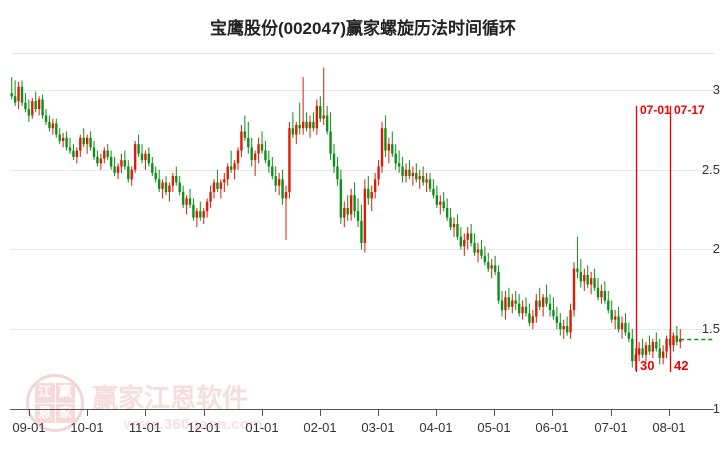  Describe the element at coordinates (494, 427) in the screenshot. I see `x-axis-label-05-01: 05-01` at that location.